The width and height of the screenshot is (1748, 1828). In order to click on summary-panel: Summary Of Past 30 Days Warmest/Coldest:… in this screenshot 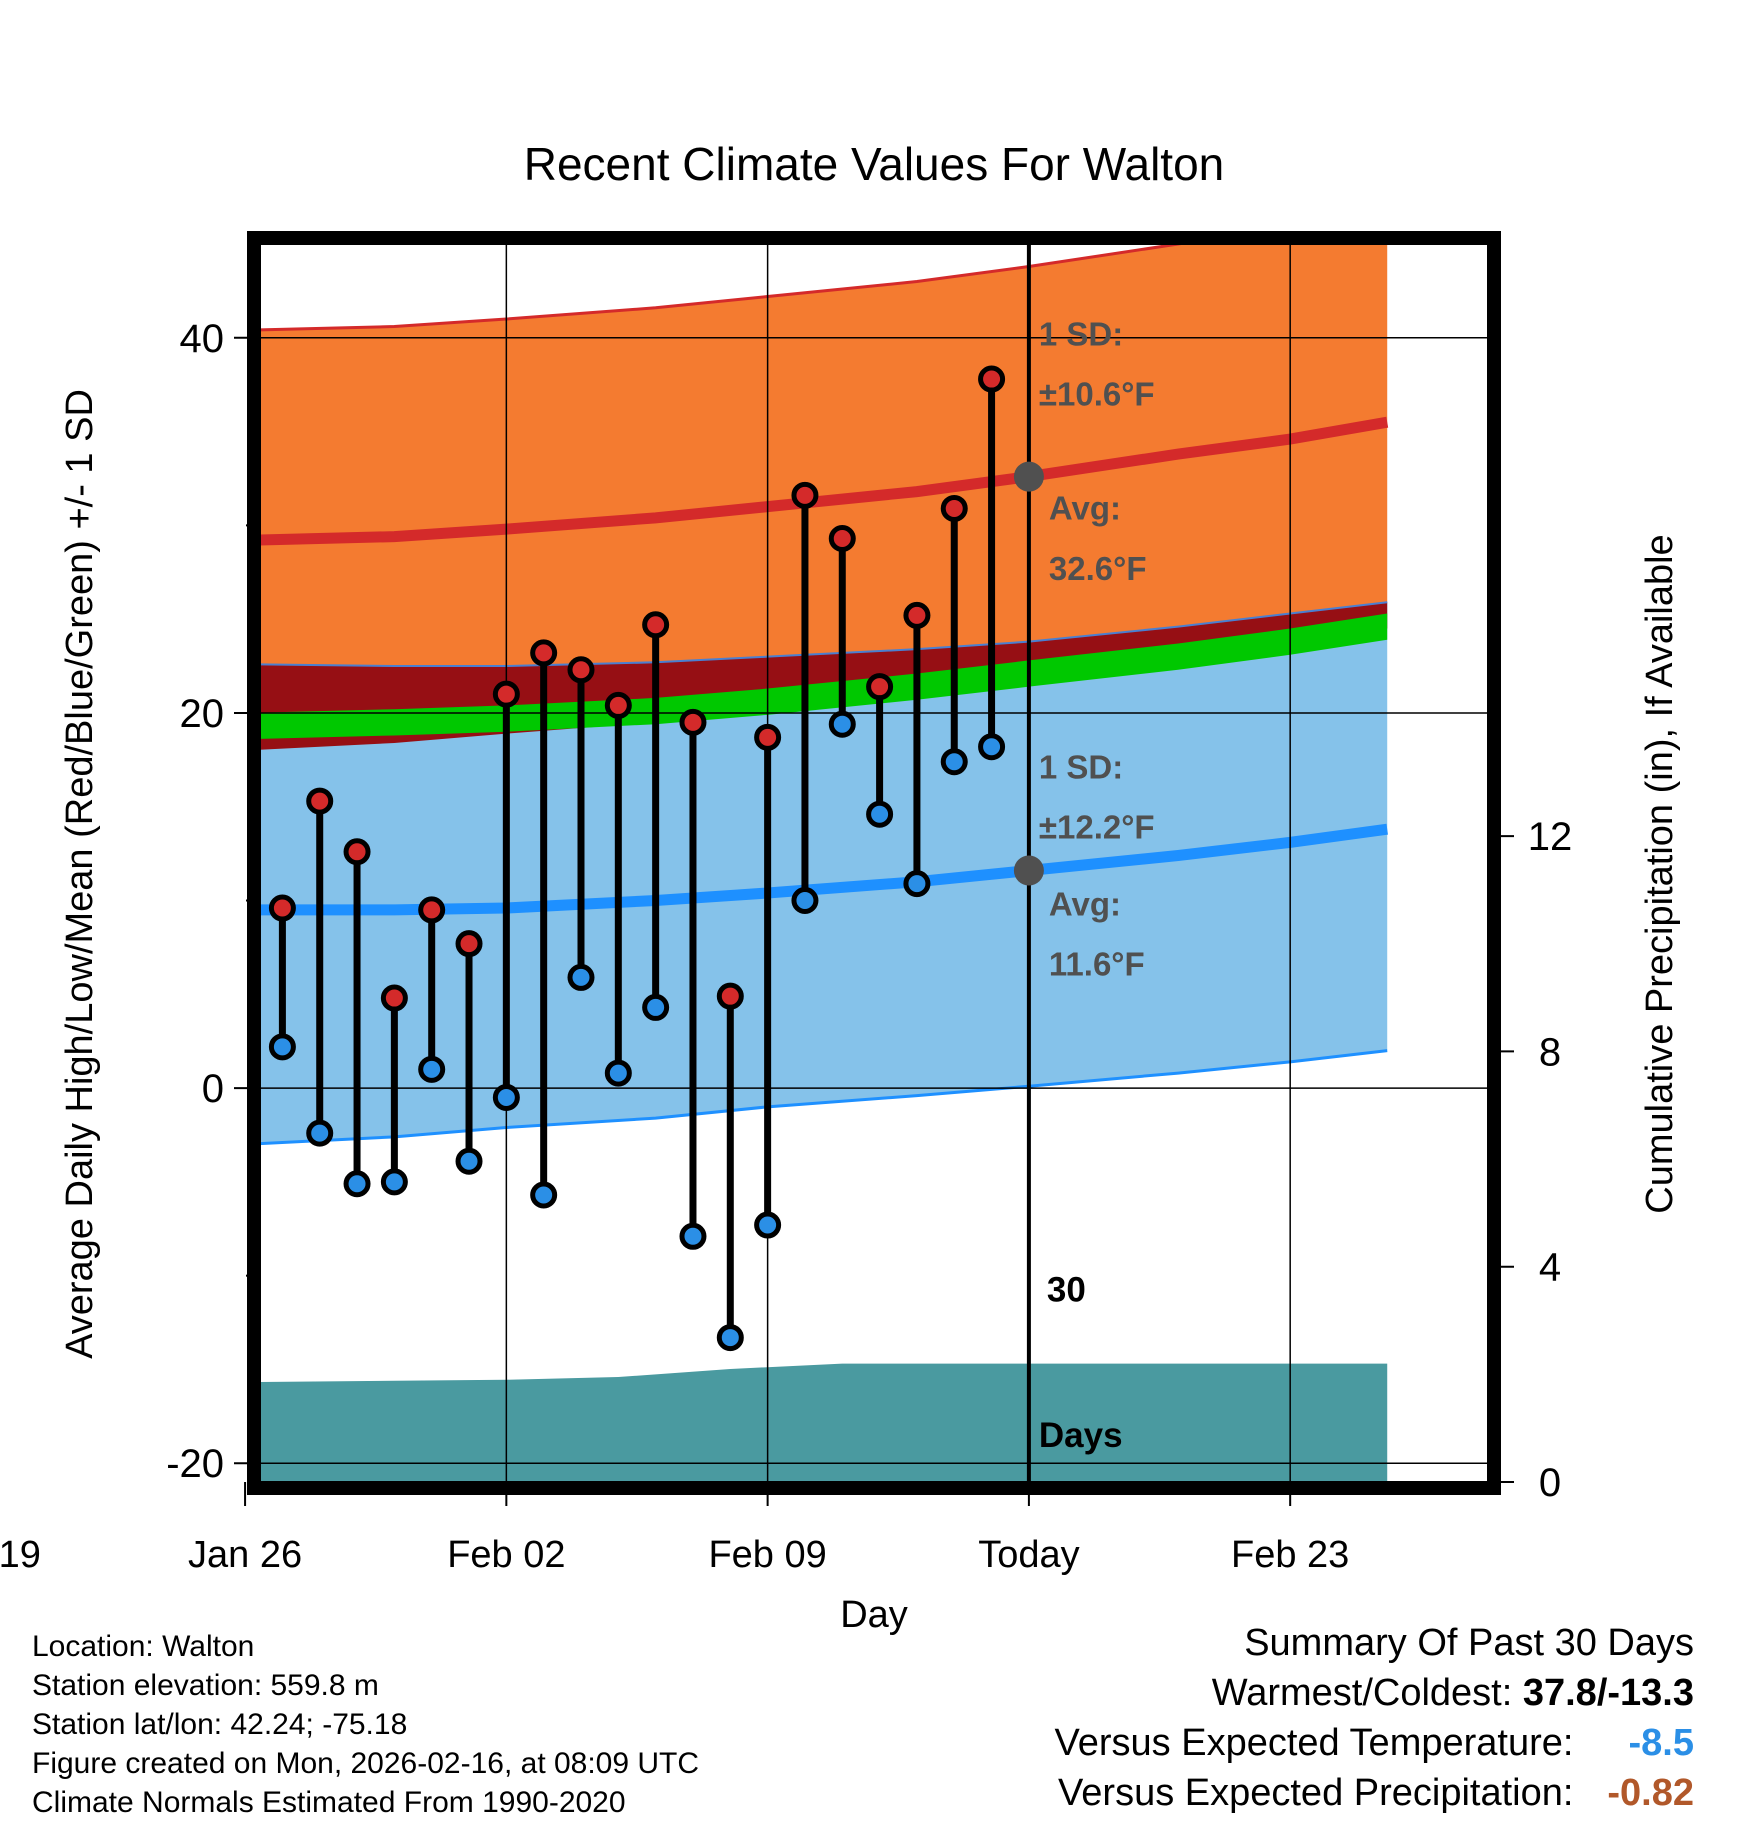, I will do `click(1374, 1718)`.